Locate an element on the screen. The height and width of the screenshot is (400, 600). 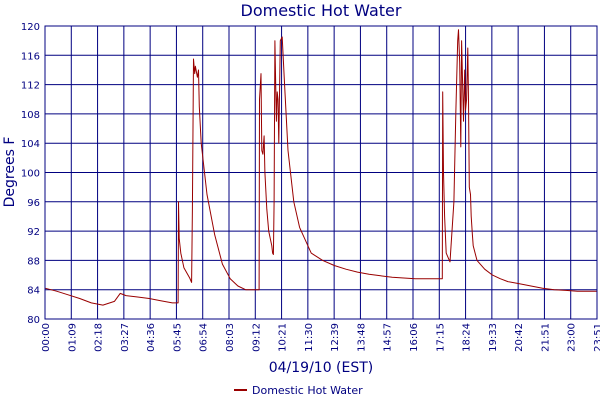
x-tick-label: 05:45 is located at coordinates (177, 337).